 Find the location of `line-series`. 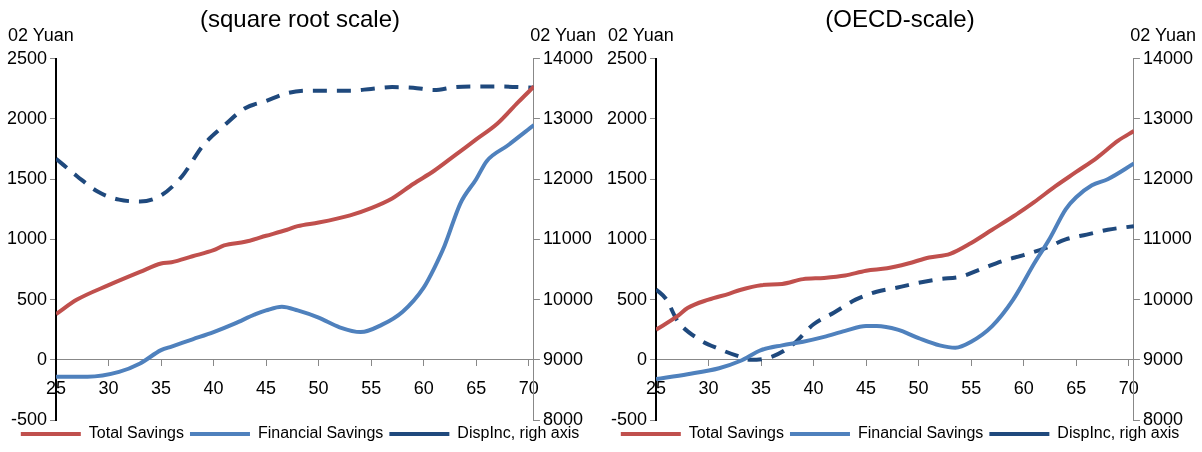

line-series is located at coordinates (295, 144).